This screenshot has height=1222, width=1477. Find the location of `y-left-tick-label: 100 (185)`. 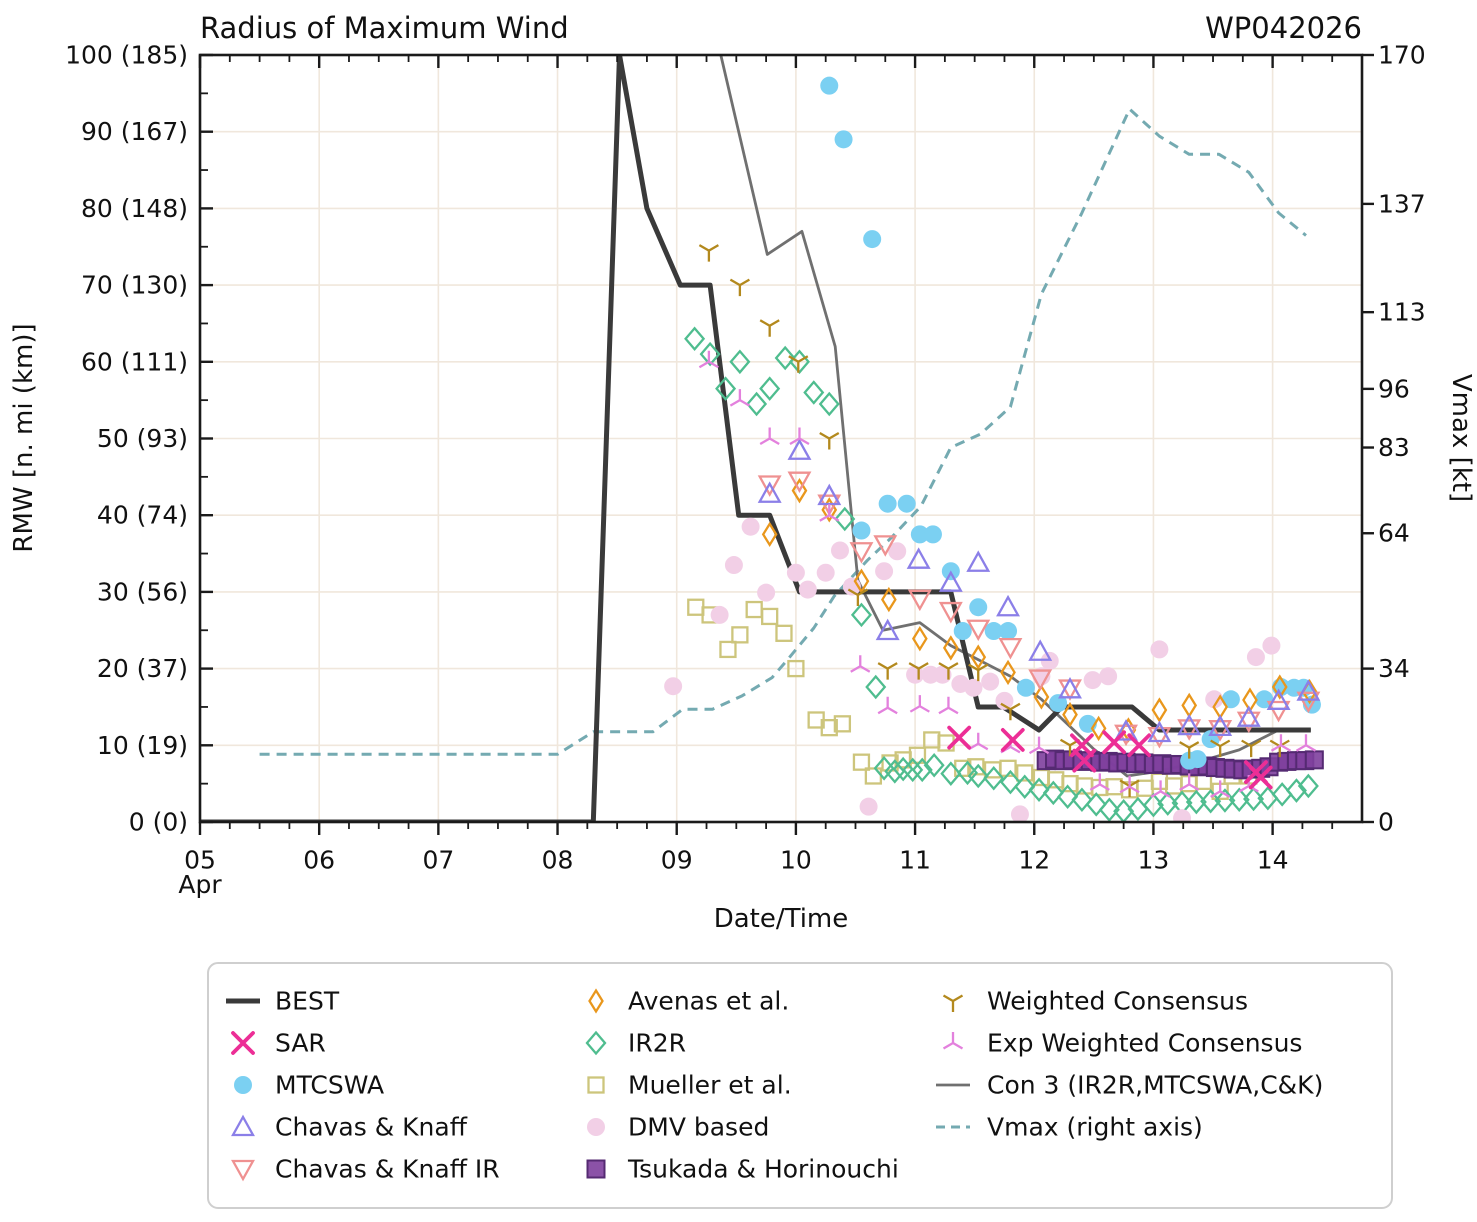

y-left-tick-label: 100 (185) is located at coordinates (126, 55).